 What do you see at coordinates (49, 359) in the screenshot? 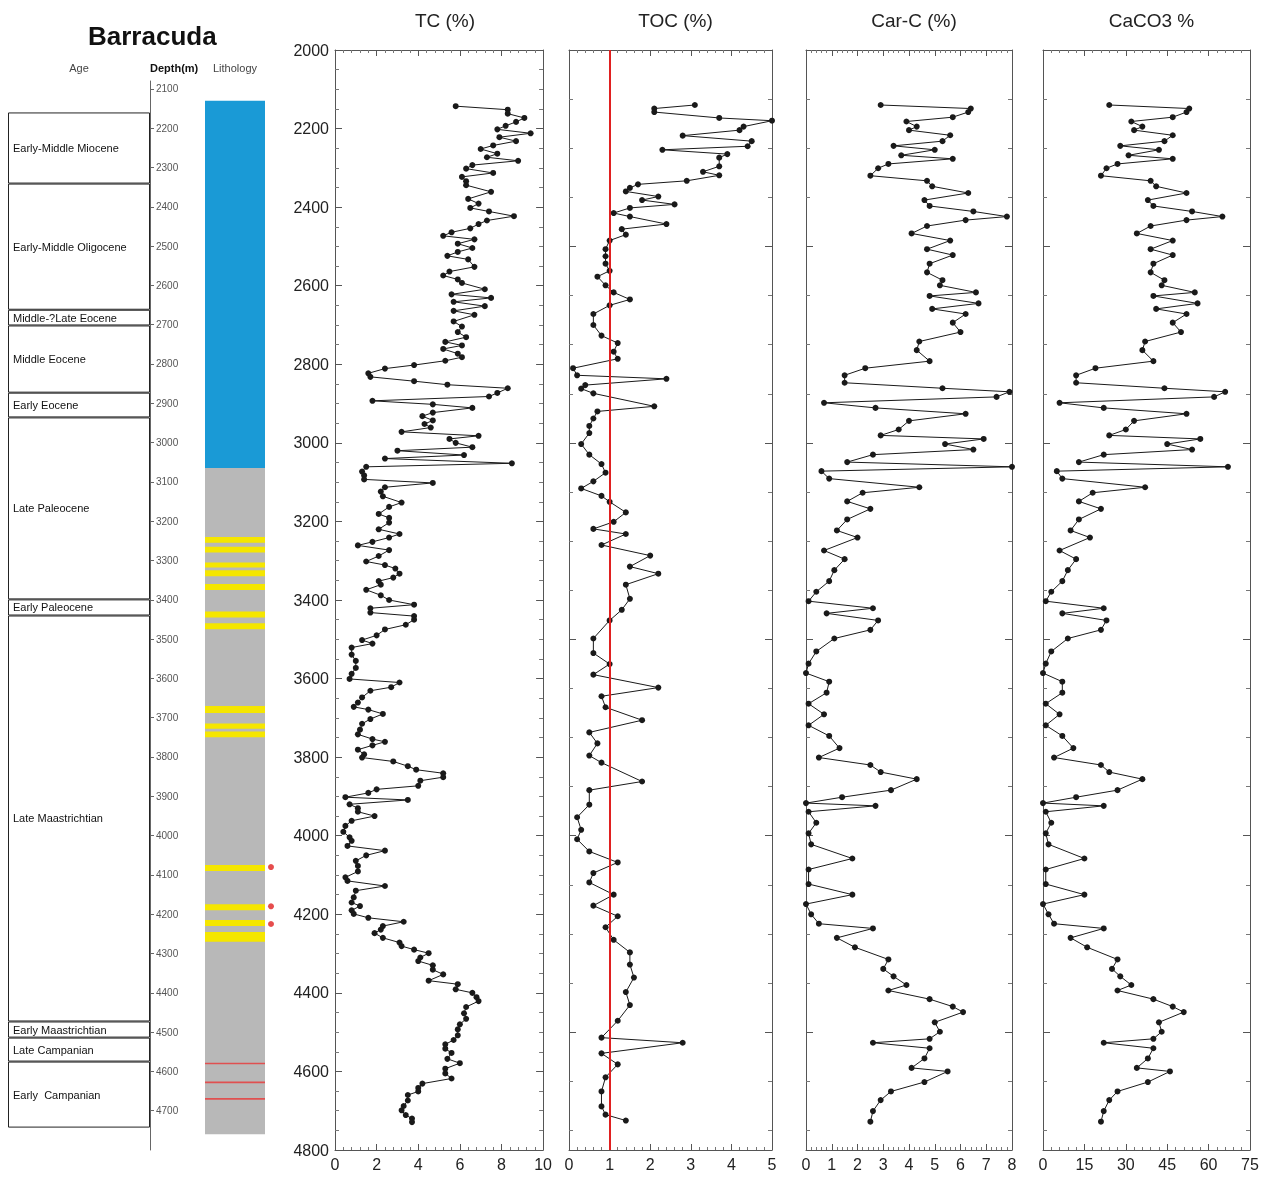
I see `series-label: Middle Eocene` at bounding box center [49, 359].